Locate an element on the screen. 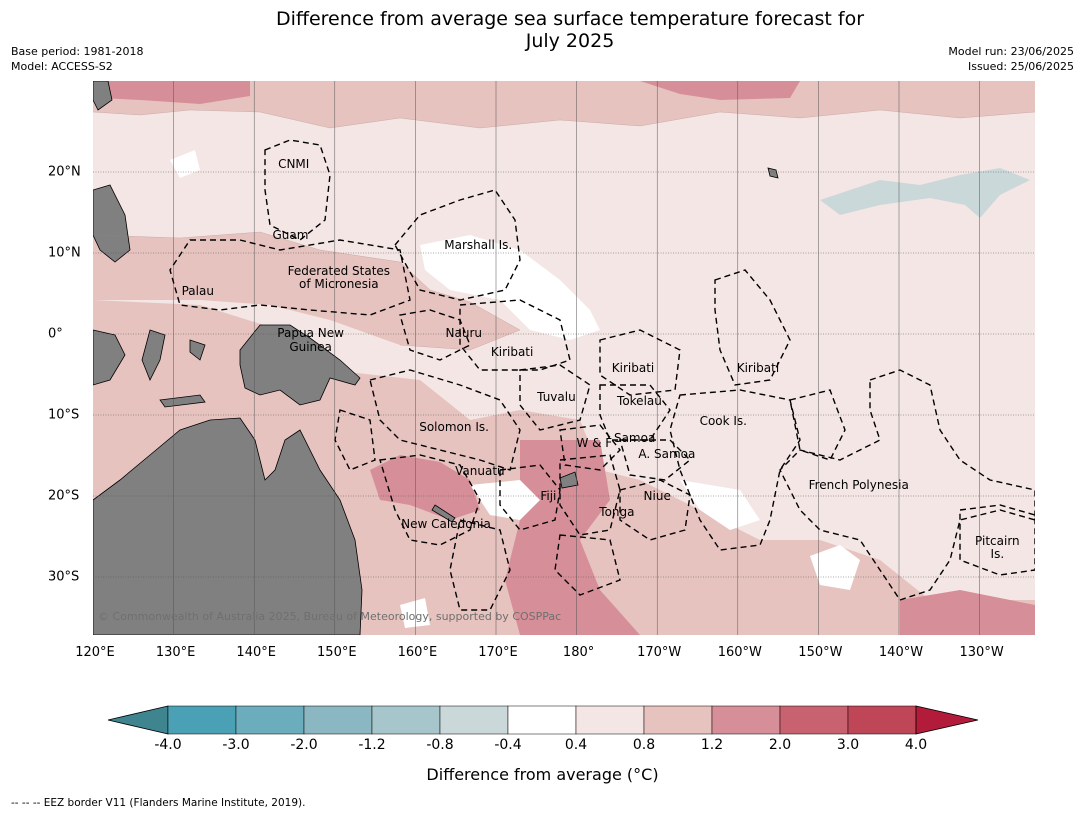 Image resolution: width=1085 pixels, height=816 pixels. new-caledonia-land is located at coordinates (443, 513).